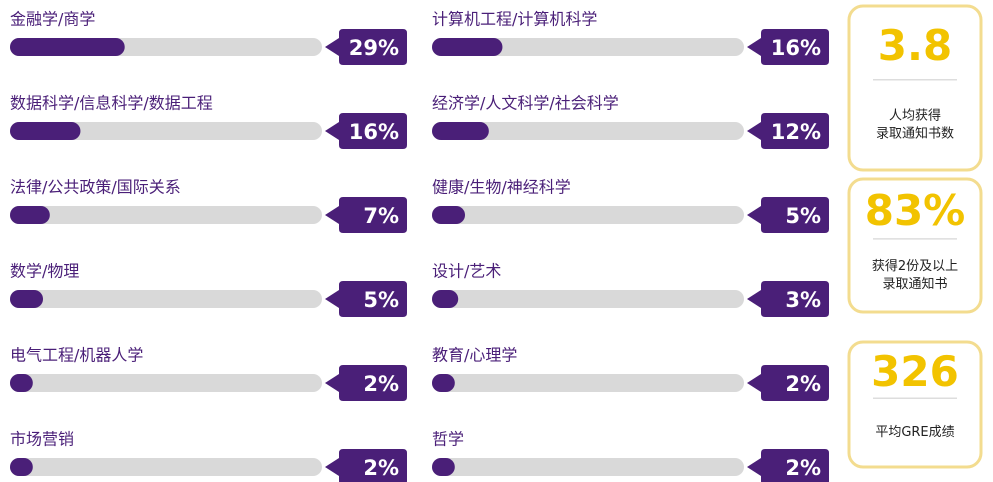 This screenshot has width=993, height=482. I want to click on category-label: 设计/艺术, so click(466, 271).